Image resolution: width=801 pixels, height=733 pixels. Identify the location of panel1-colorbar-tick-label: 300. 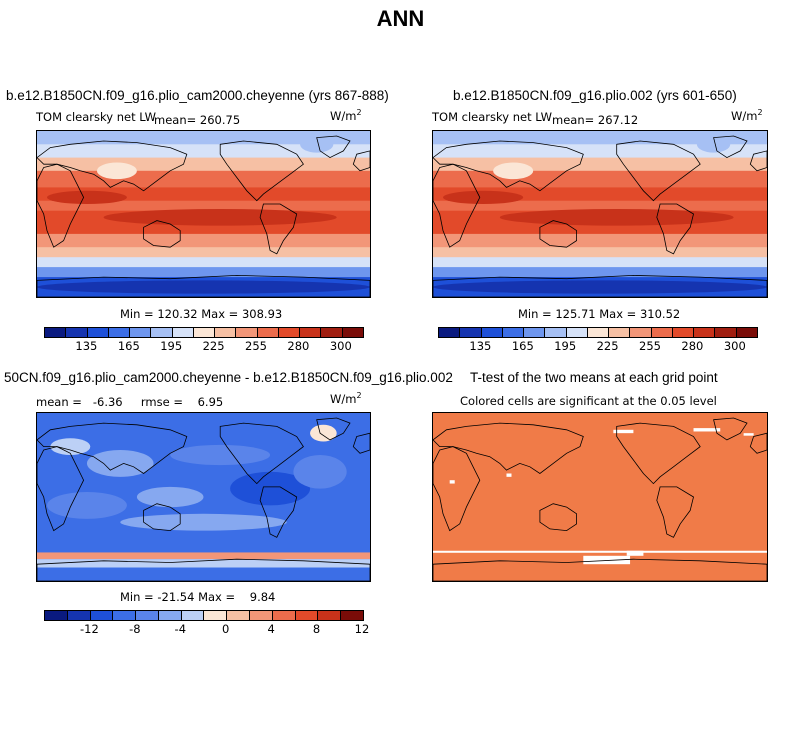
(340, 346).